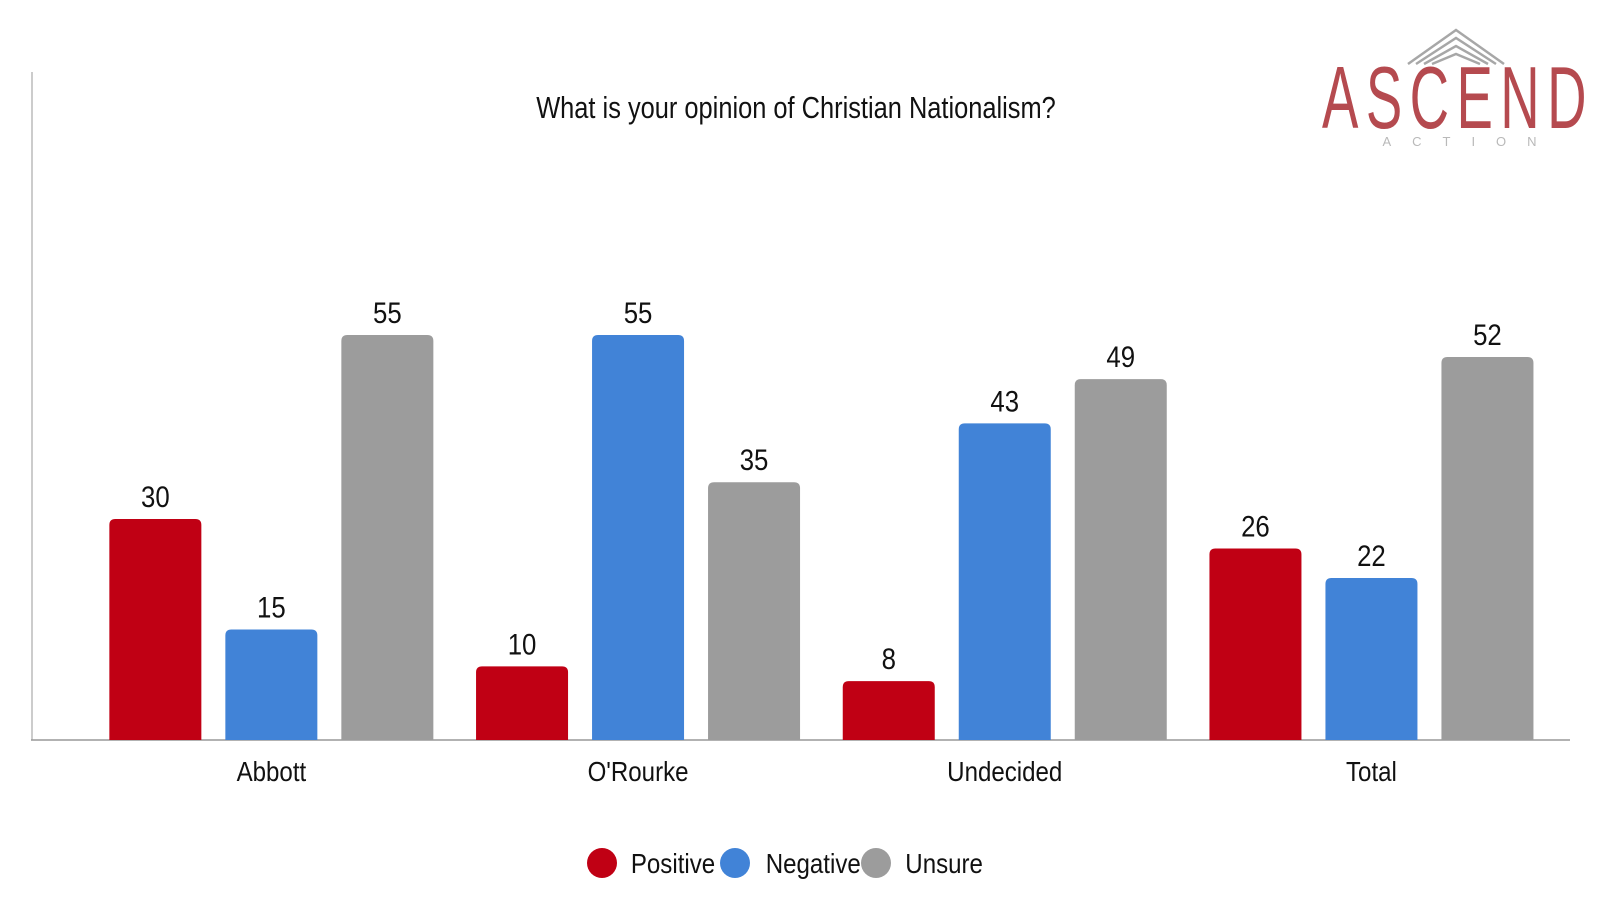  Describe the element at coordinates (735, 863) in the screenshot. I see `legend-swatch-negative` at that location.